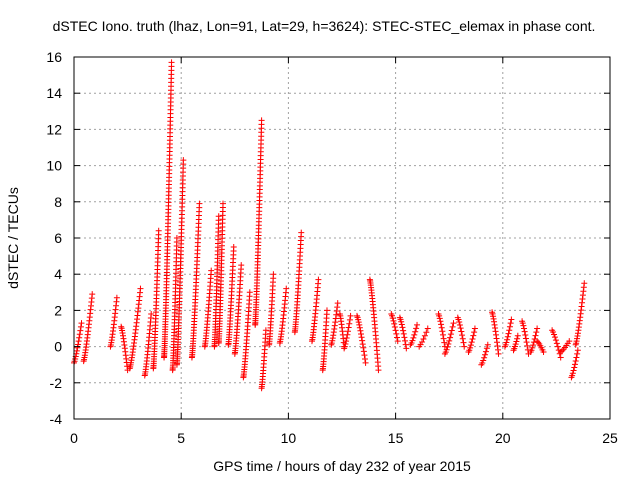  I want to click on y-tick-label: 2, so click(58, 310).